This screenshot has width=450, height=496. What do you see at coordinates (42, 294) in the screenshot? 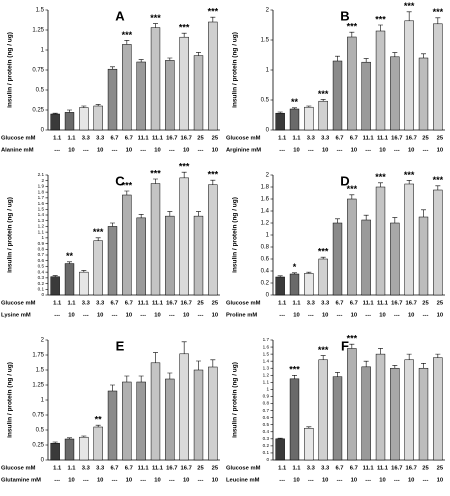
I see `y-tick-label: 0` at bounding box center [42, 294].